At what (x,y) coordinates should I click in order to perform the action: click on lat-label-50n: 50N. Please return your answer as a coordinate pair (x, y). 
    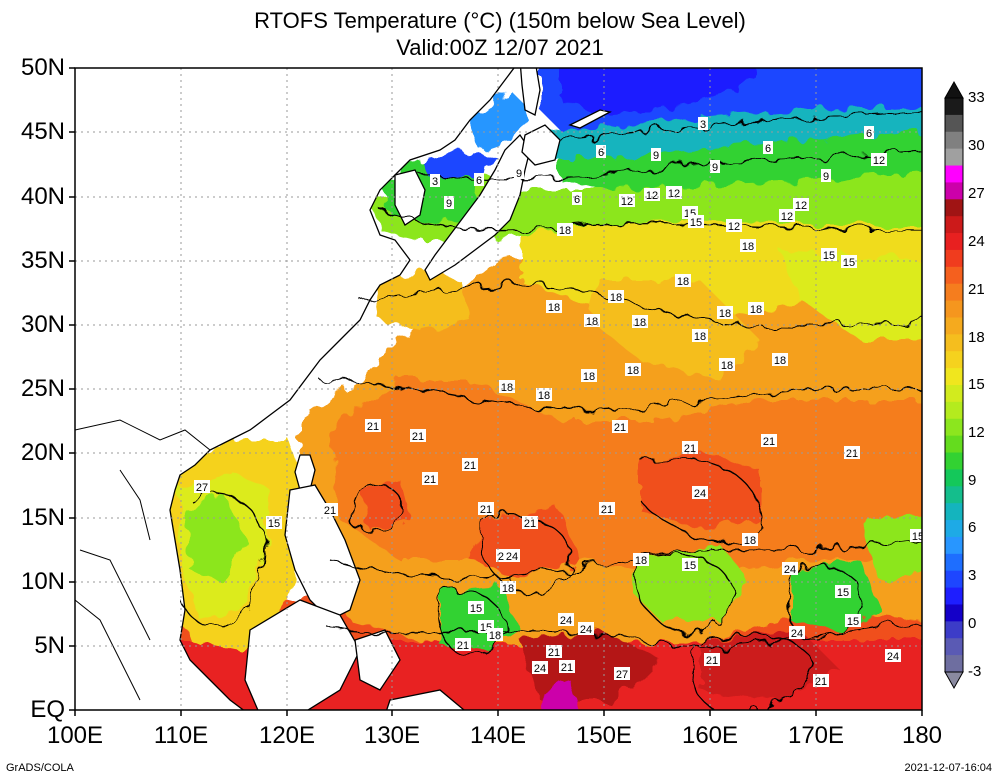
    Looking at the image, I should click on (42, 67).